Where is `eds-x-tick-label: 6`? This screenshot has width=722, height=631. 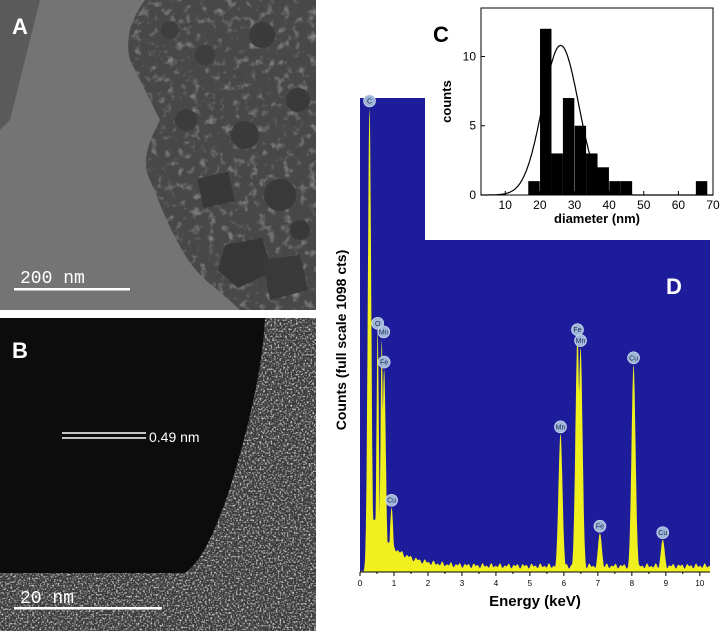 eds-x-tick-label: 6 is located at coordinates (564, 583).